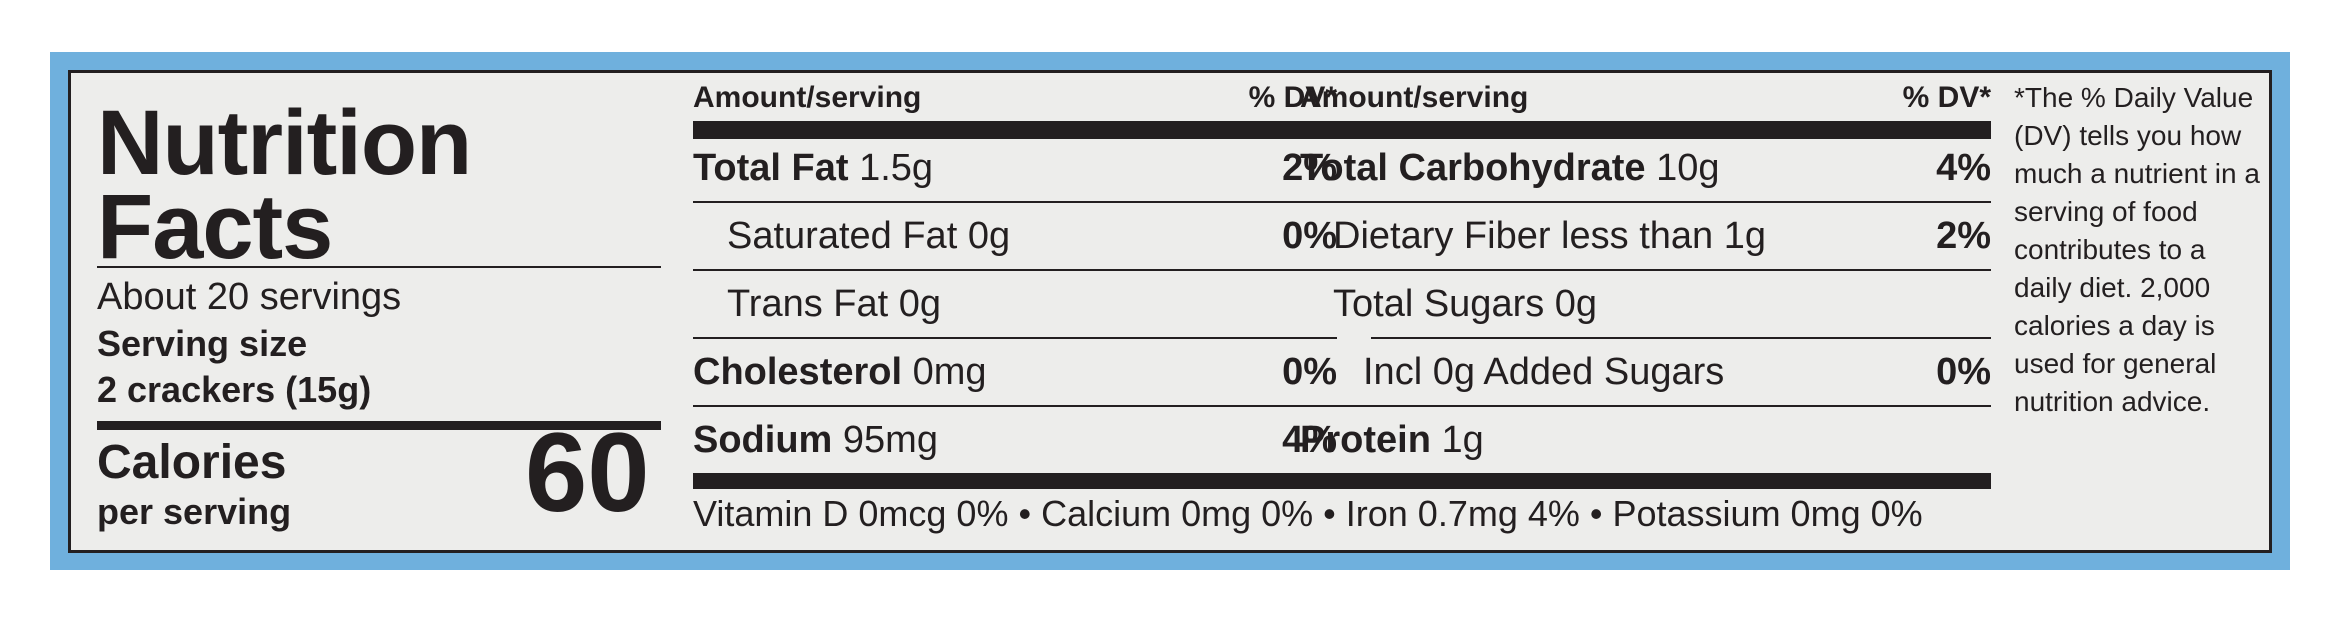  I want to click on nutrient-row-sodium: Sodium 95mg, so click(815, 440).